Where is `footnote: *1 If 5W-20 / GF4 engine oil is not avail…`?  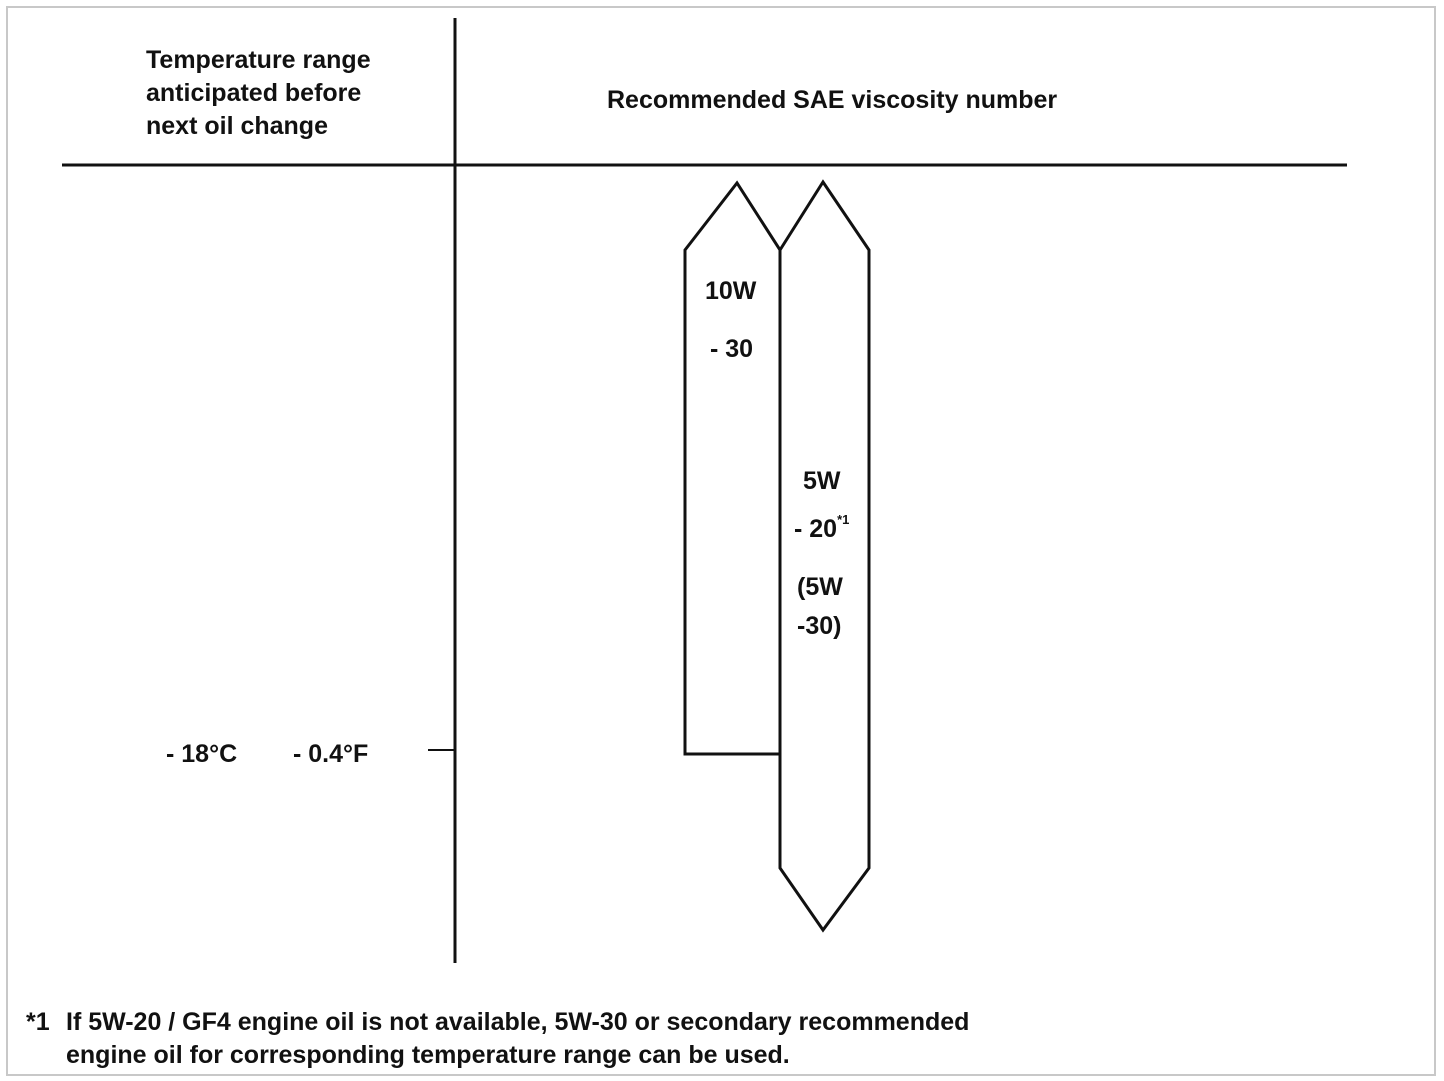
footnote: *1 If 5W-20 / GF4 engine oil is not avail… is located at coordinates (497, 1039).